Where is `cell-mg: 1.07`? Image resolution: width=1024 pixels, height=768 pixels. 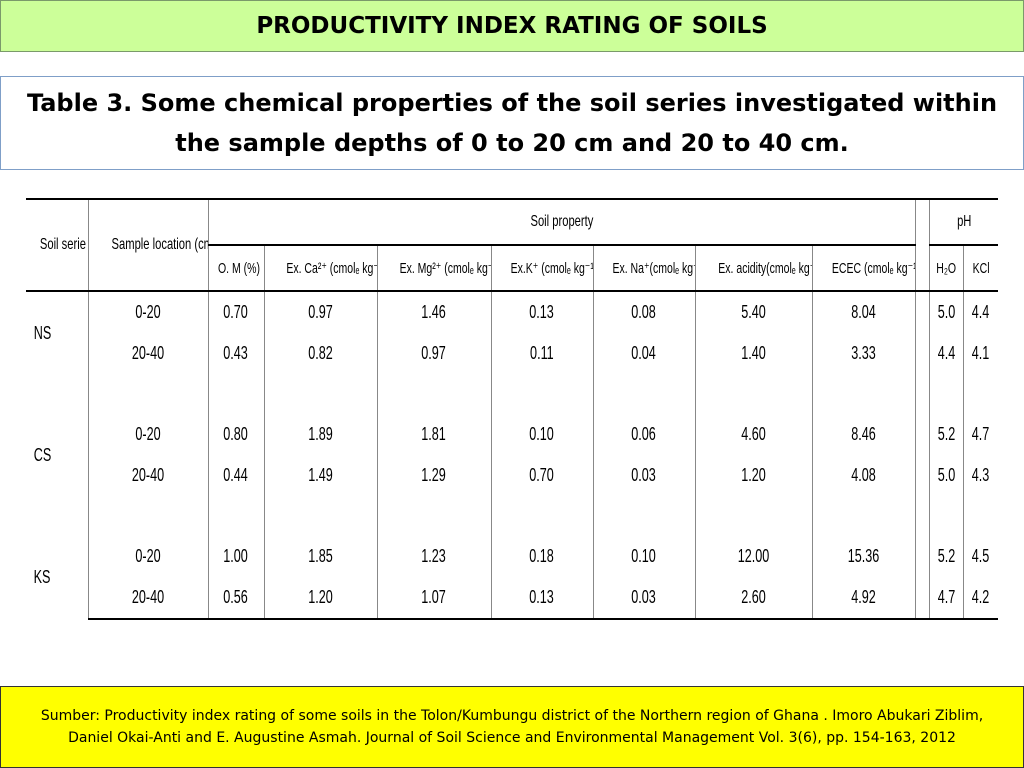
cell-mg: 1.07 is located at coordinates (433, 598).